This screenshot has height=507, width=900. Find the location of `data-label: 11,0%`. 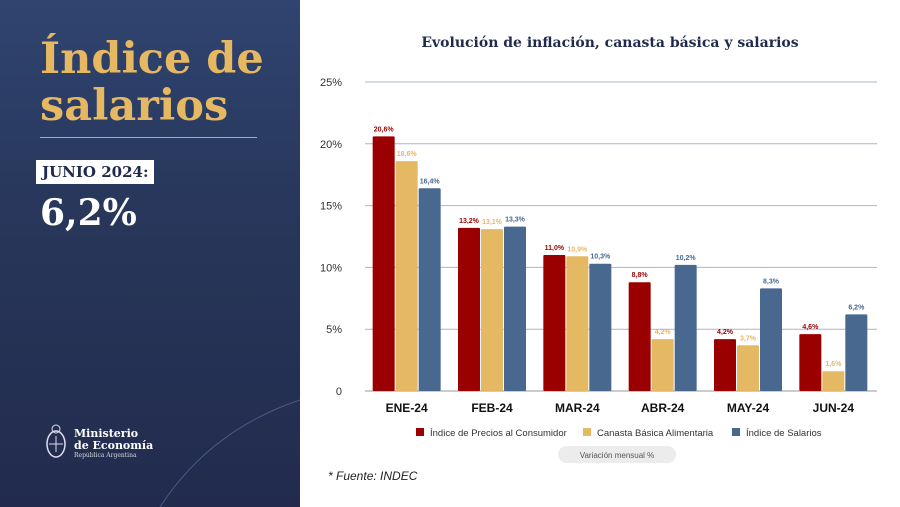

data-label: 11,0% is located at coordinates (555, 248).